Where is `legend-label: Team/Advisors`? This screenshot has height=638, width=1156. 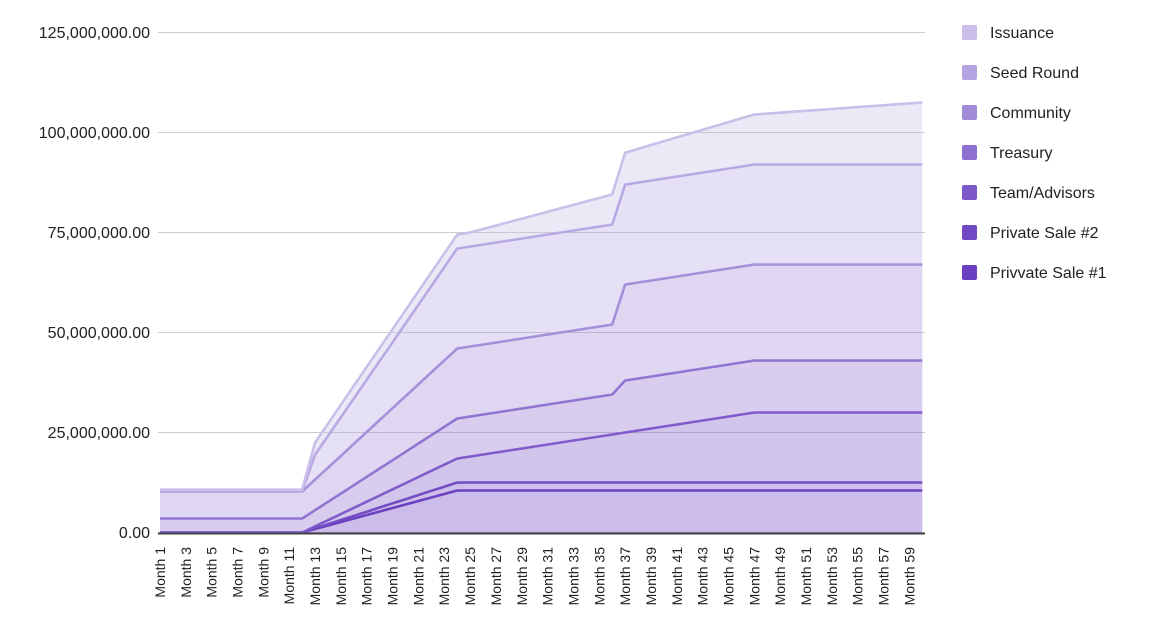
legend-label: Team/Advisors is located at coordinates (1042, 193).